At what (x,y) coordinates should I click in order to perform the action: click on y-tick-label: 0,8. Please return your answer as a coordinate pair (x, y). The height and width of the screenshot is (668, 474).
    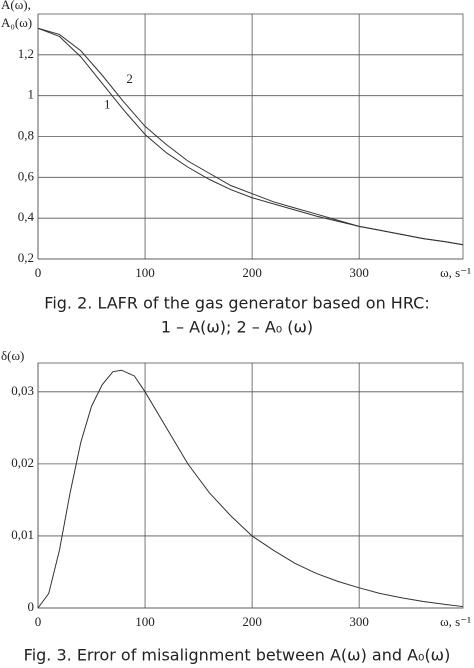
    Looking at the image, I should click on (26, 134).